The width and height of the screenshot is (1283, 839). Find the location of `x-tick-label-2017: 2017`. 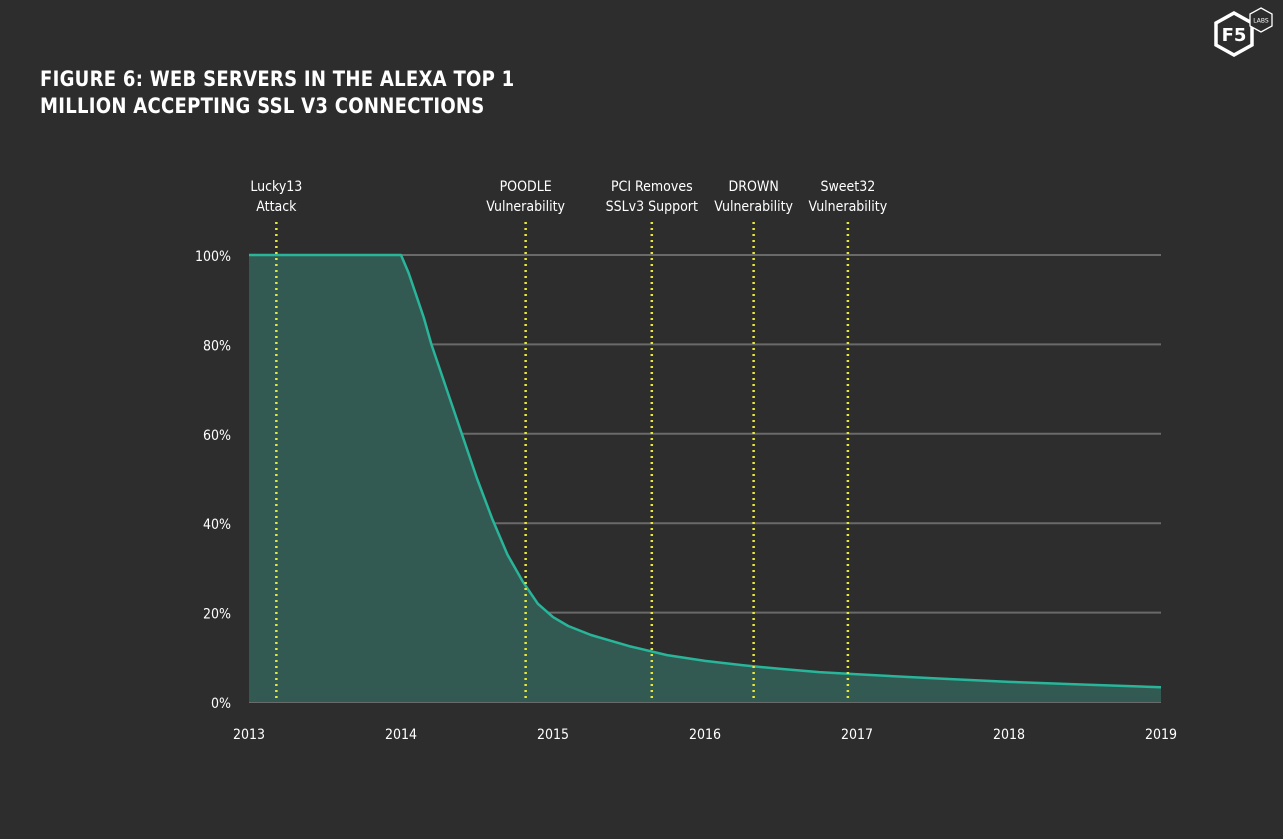

x-tick-label-2017: 2017 is located at coordinates (857, 735).